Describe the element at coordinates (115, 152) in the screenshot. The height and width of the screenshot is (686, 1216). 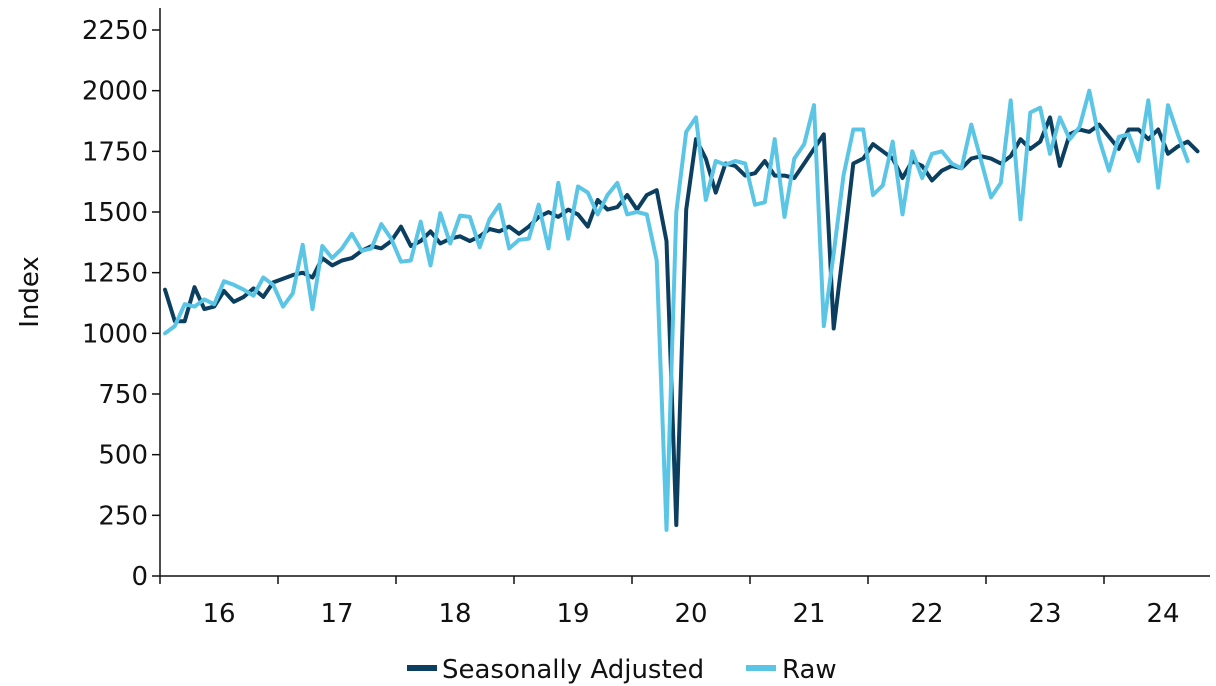
I see `y-tick-label: 1750` at that location.